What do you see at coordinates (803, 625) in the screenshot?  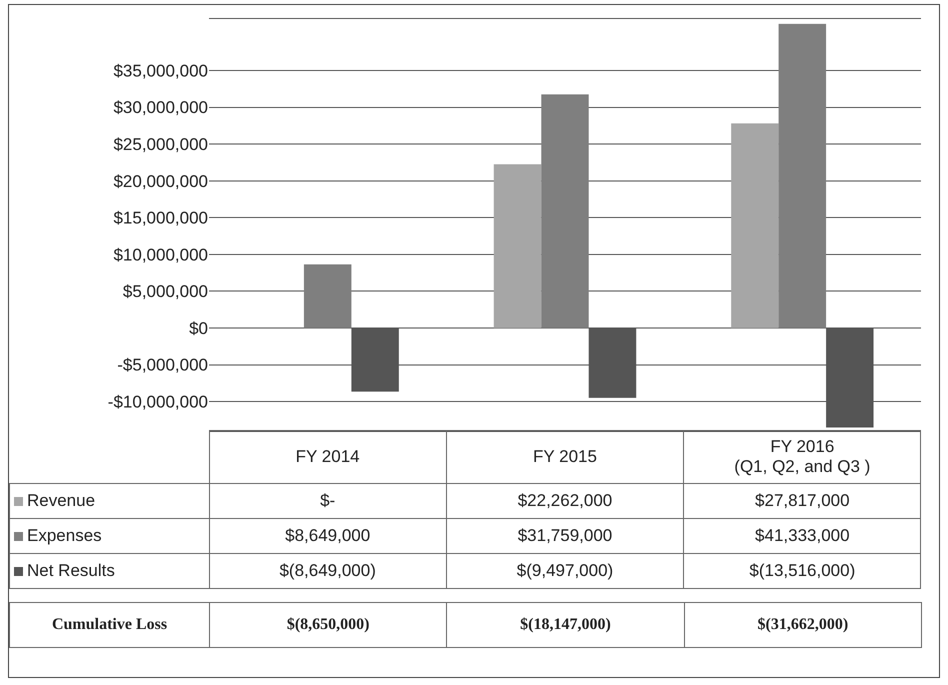 I see `text: $(31,662,000)` at bounding box center [803, 625].